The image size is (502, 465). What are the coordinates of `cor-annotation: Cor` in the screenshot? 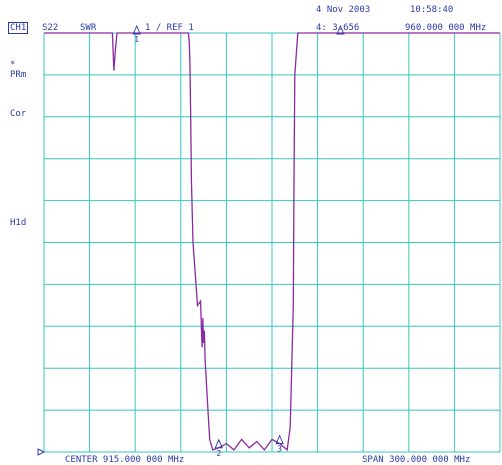 It's located at (18, 114).